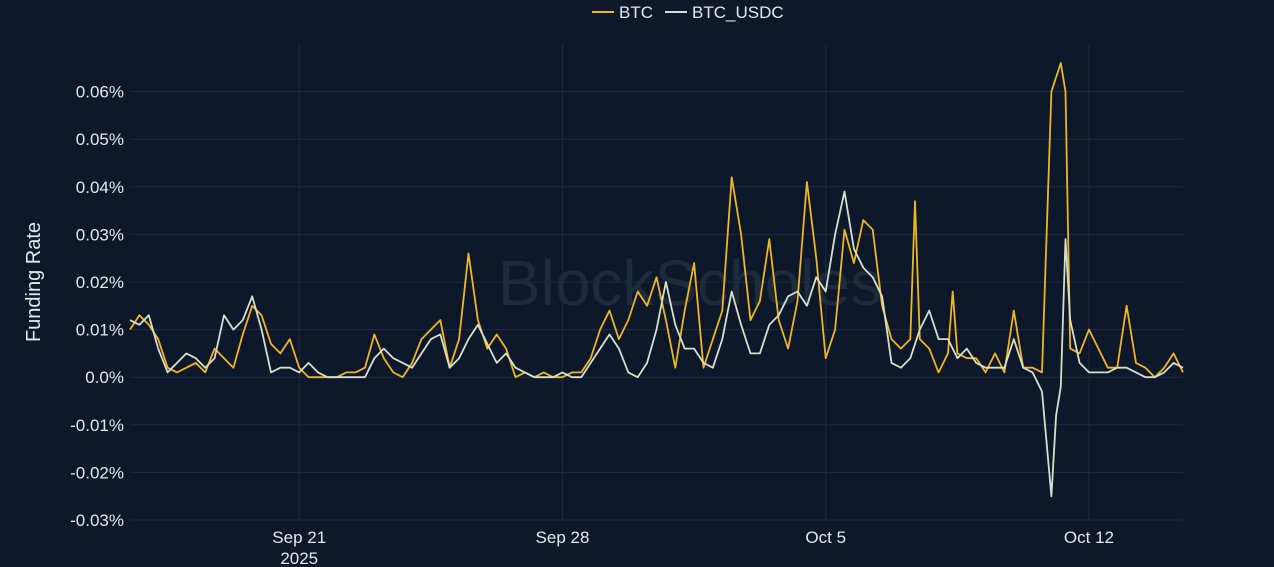  I want to click on y-tick-label: 0.04%, so click(100, 187).